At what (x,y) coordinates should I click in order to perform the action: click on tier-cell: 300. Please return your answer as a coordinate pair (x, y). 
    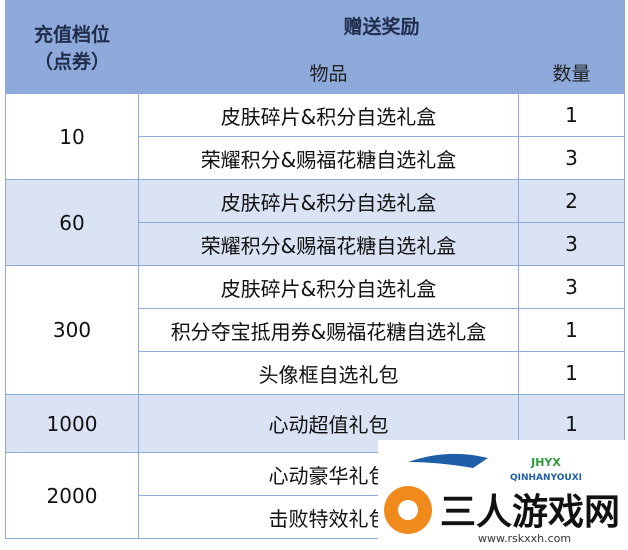
    Looking at the image, I should click on (72, 330).